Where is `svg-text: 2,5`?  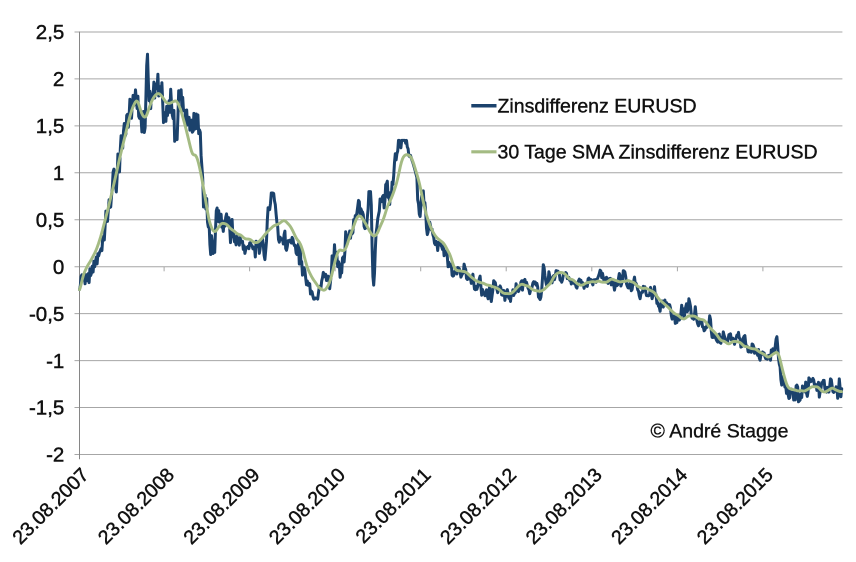
svg-text: 2,5 is located at coordinates (50, 32).